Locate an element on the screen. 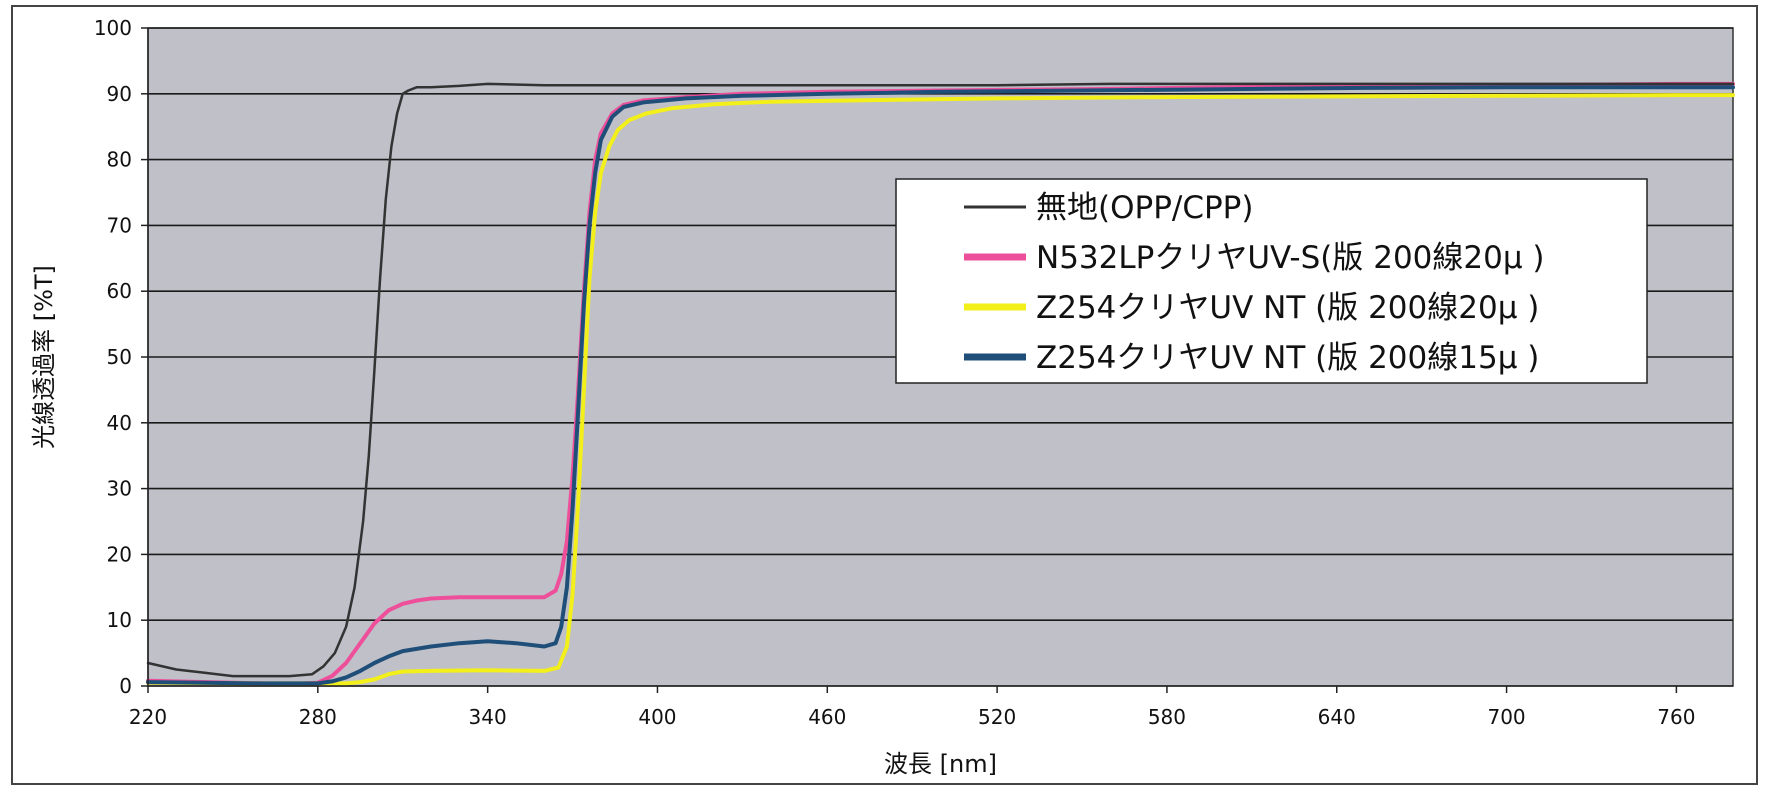 The height and width of the screenshot is (798, 1769). x-tick-label: 640 is located at coordinates (1337, 717).